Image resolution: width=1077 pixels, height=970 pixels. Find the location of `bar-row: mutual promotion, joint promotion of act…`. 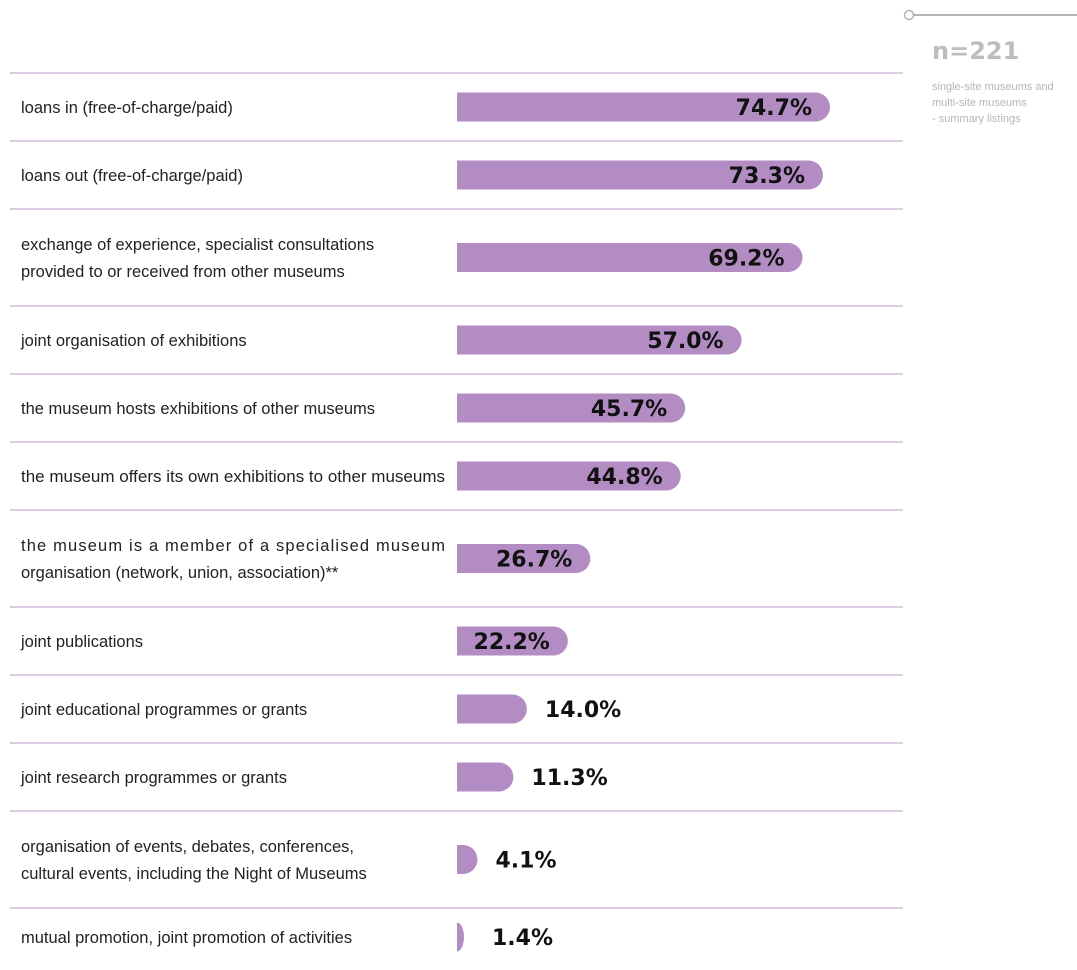

bar-row: mutual promotion, joint promotion of act… is located at coordinates (287, 937).